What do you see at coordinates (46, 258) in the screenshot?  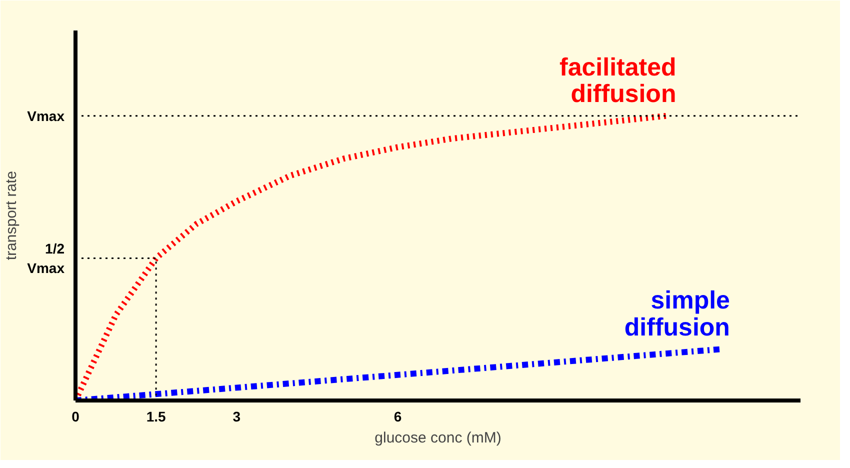 I see `annotation: 1/2 Vmax` at bounding box center [46, 258].